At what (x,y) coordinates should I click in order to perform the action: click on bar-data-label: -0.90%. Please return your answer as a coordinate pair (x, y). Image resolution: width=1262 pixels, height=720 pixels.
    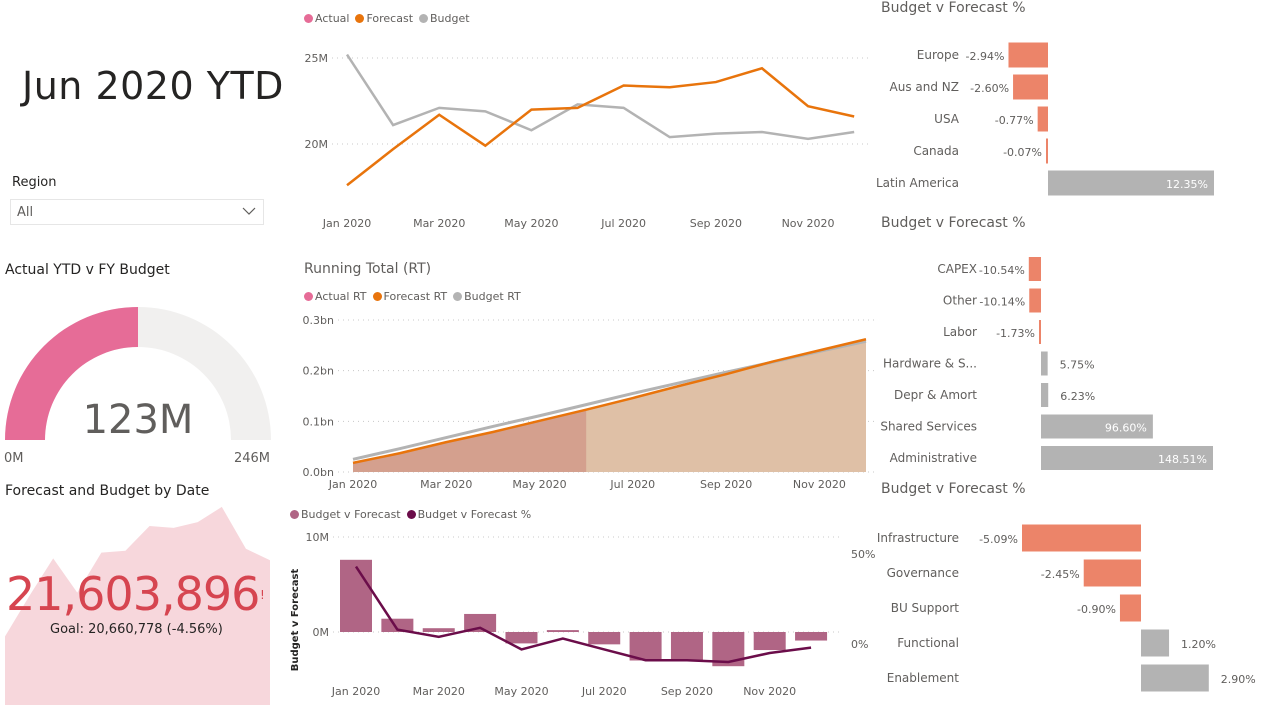
    Looking at the image, I should click on (1096, 609).